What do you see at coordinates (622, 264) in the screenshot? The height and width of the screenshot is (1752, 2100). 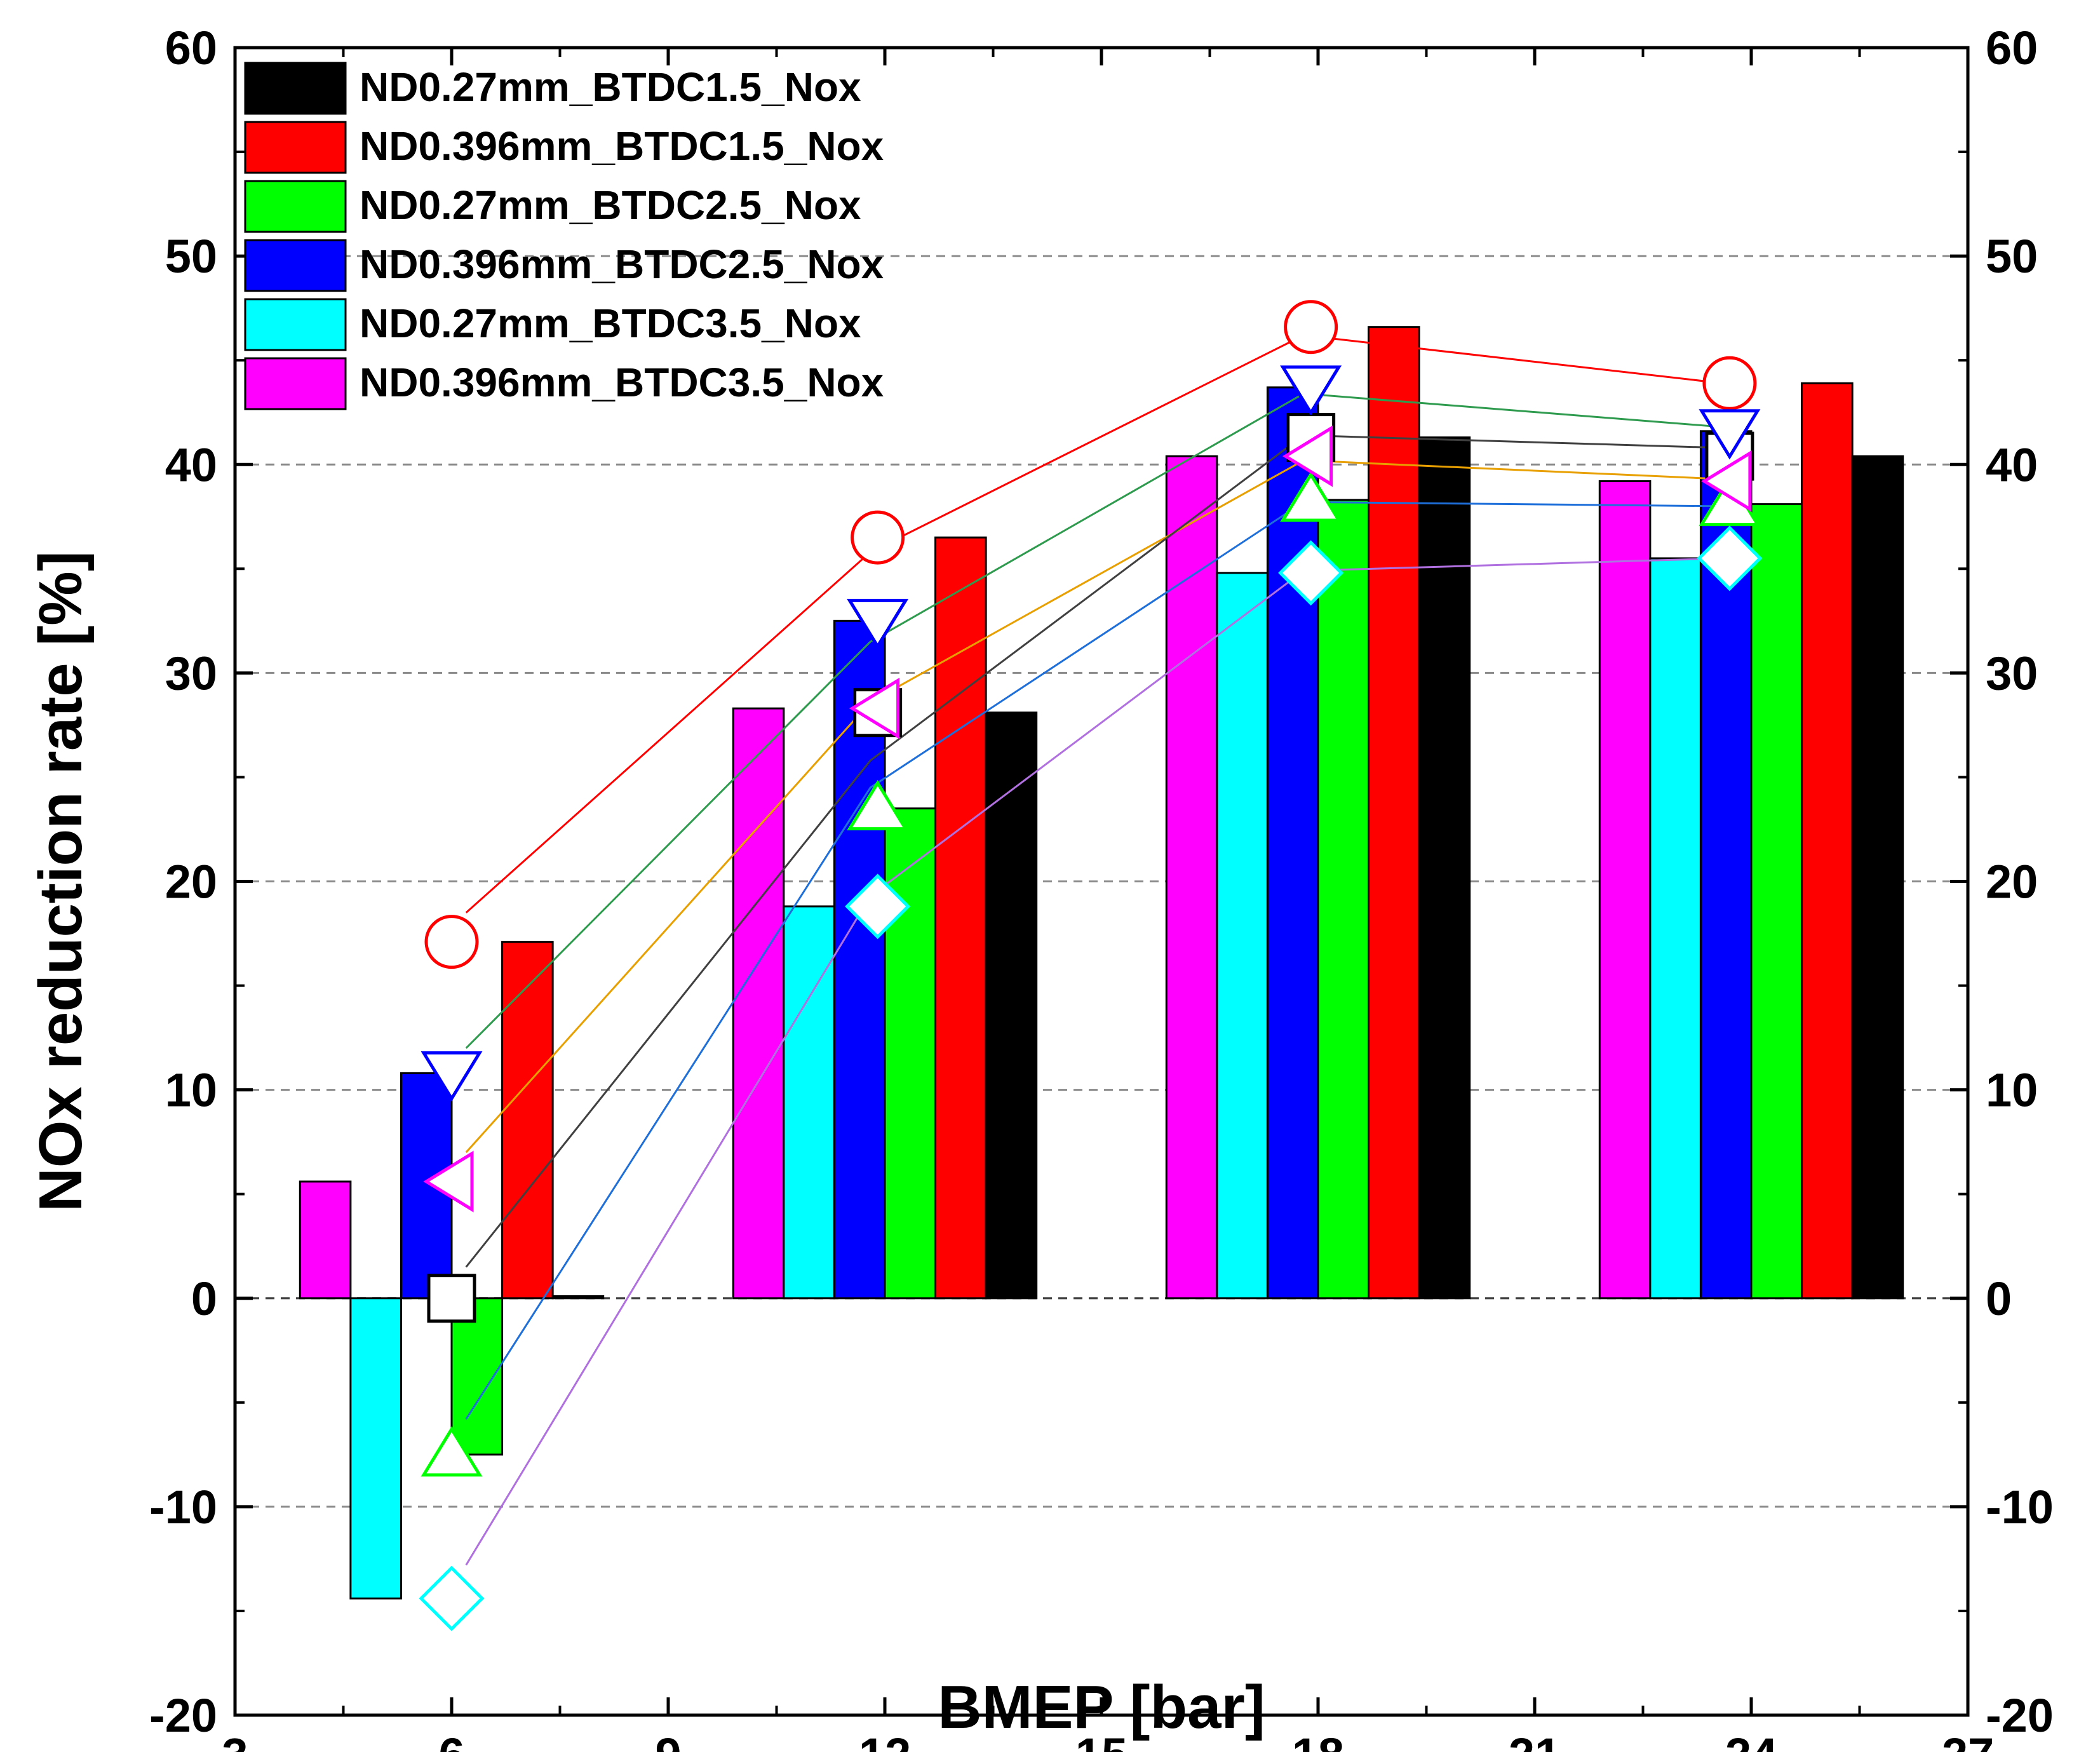 I see `legend-label: ND0.396mm_BTDC2.5_Nox` at bounding box center [622, 264].